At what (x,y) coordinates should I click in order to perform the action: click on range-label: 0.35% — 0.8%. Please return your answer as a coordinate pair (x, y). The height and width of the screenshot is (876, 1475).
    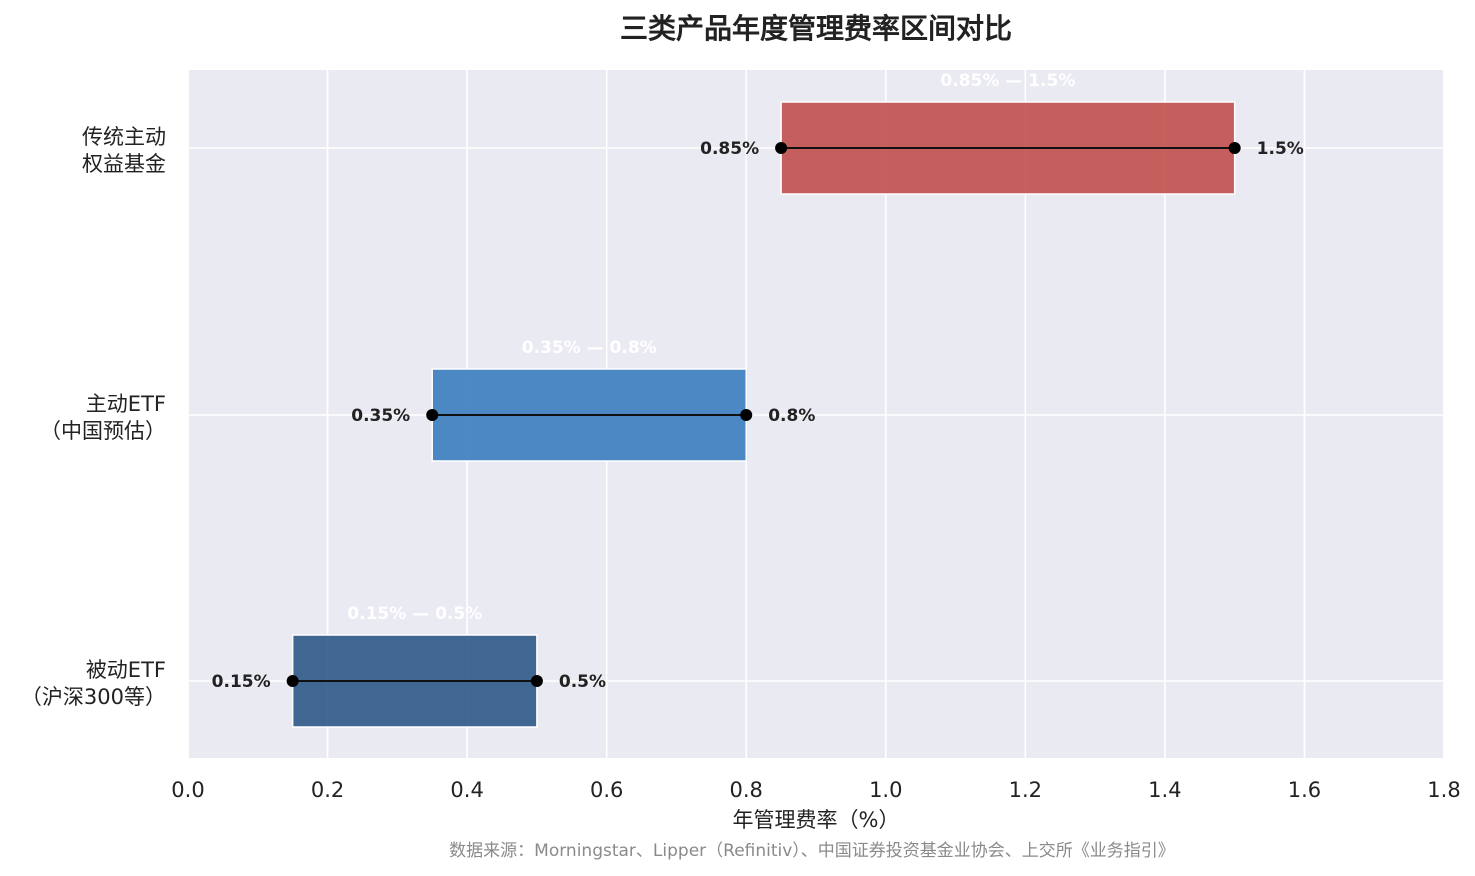
    Looking at the image, I should click on (589, 348).